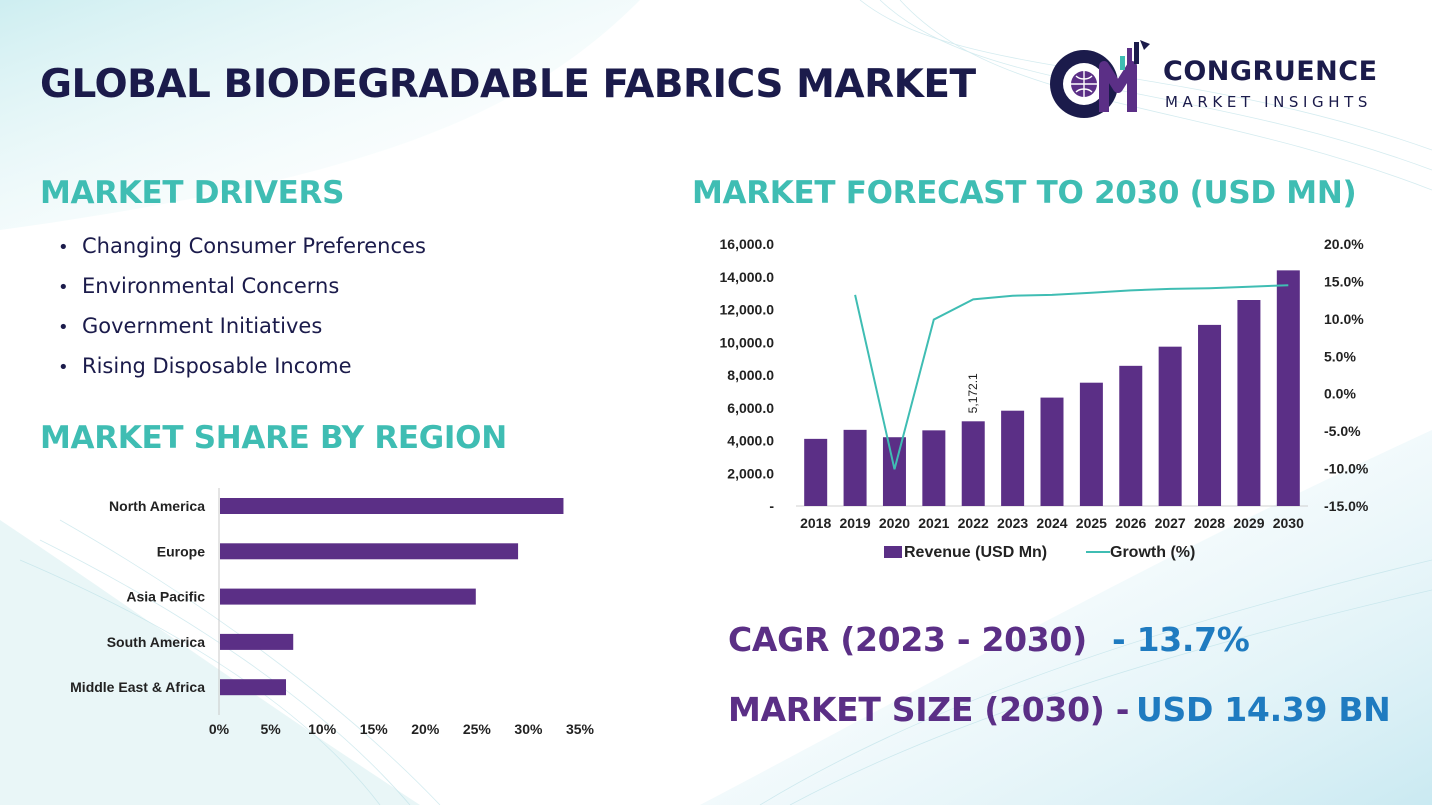  Describe the element at coordinates (192, 193) in the screenshot. I see `drivers-heading: MARKET DRIVERS` at that location.